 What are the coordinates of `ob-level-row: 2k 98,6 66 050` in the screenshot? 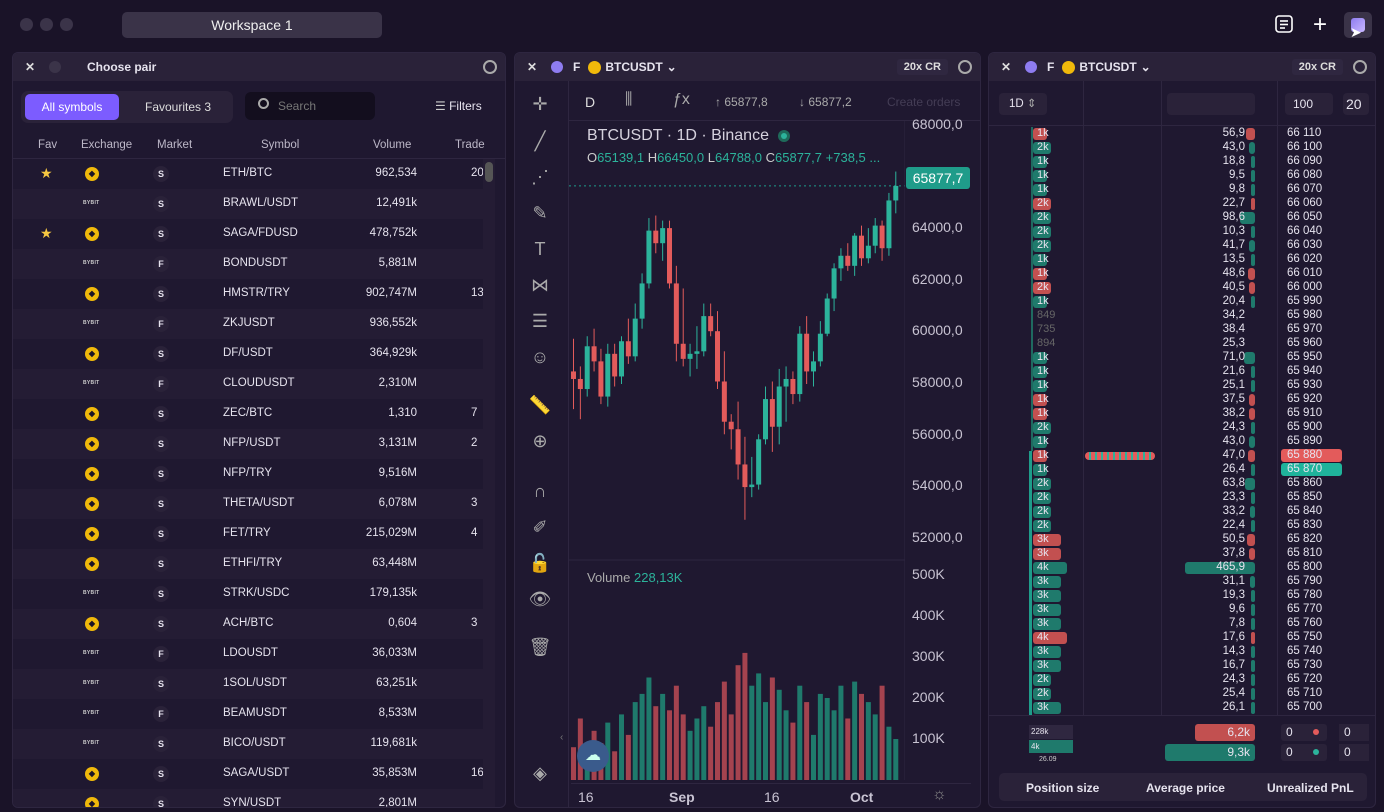 It's located at (1179, 218).